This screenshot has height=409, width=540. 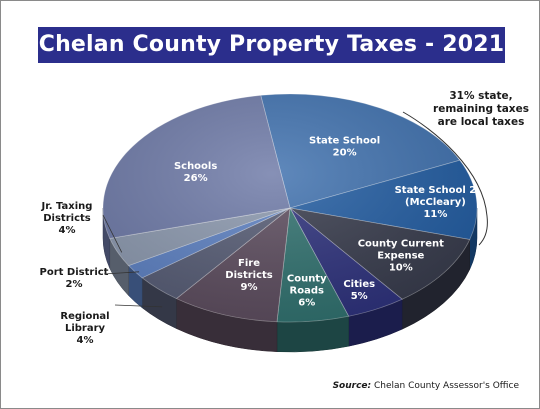 What do you see at coordinates (132, 261) in the screenshot?
I see `leader-lines` at bounding box center [132, 261].